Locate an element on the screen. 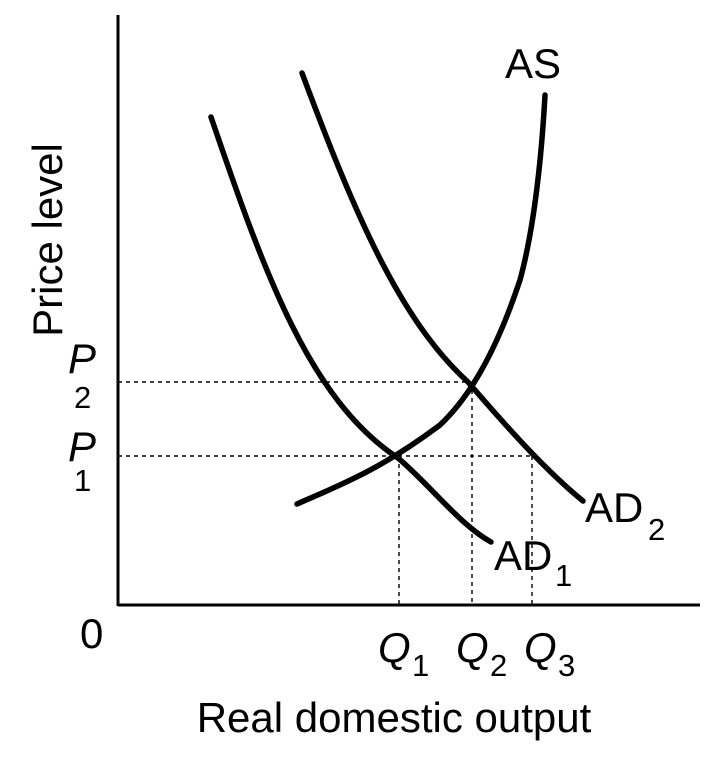  q1-label: Q 1 is located at coordinates (403, 653).